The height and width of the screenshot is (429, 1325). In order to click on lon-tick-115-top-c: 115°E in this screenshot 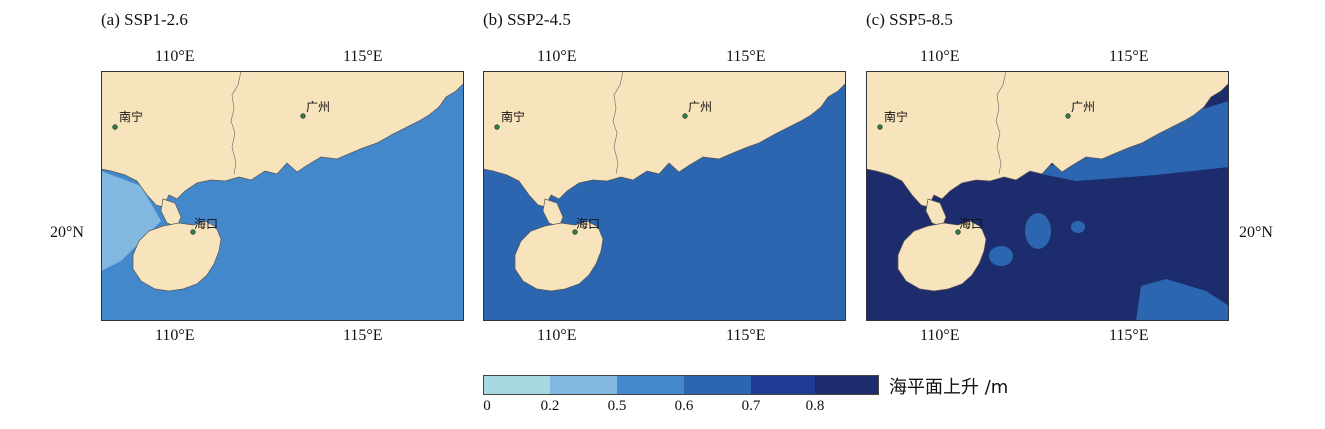, I will do `click(1129, 56)`.